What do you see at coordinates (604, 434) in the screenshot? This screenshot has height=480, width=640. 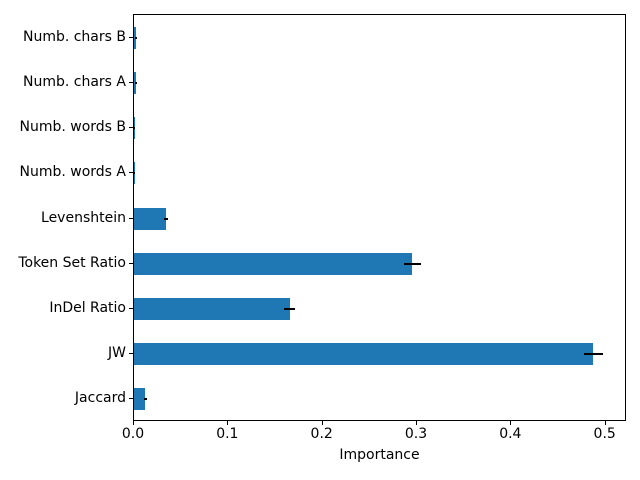 I see `x-tick-label: 0.5` at bounding box center [604, 434].